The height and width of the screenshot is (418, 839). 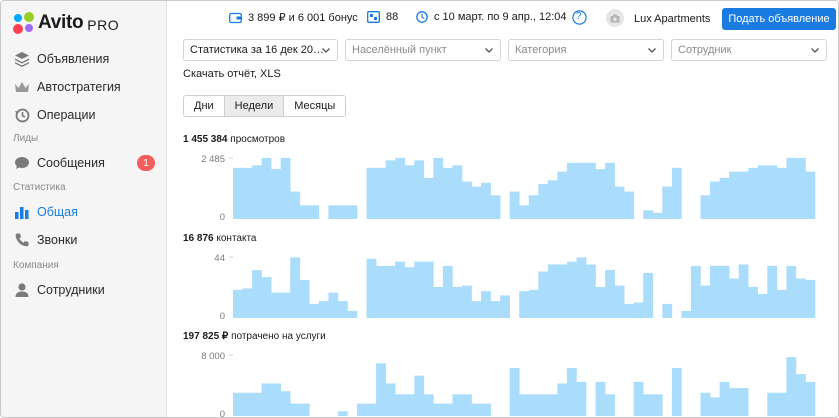 What do you see at coordinates (66, 23) in the screenshot?
I see `brand-logo: Avito PRO` at bounding box center [66, 23].